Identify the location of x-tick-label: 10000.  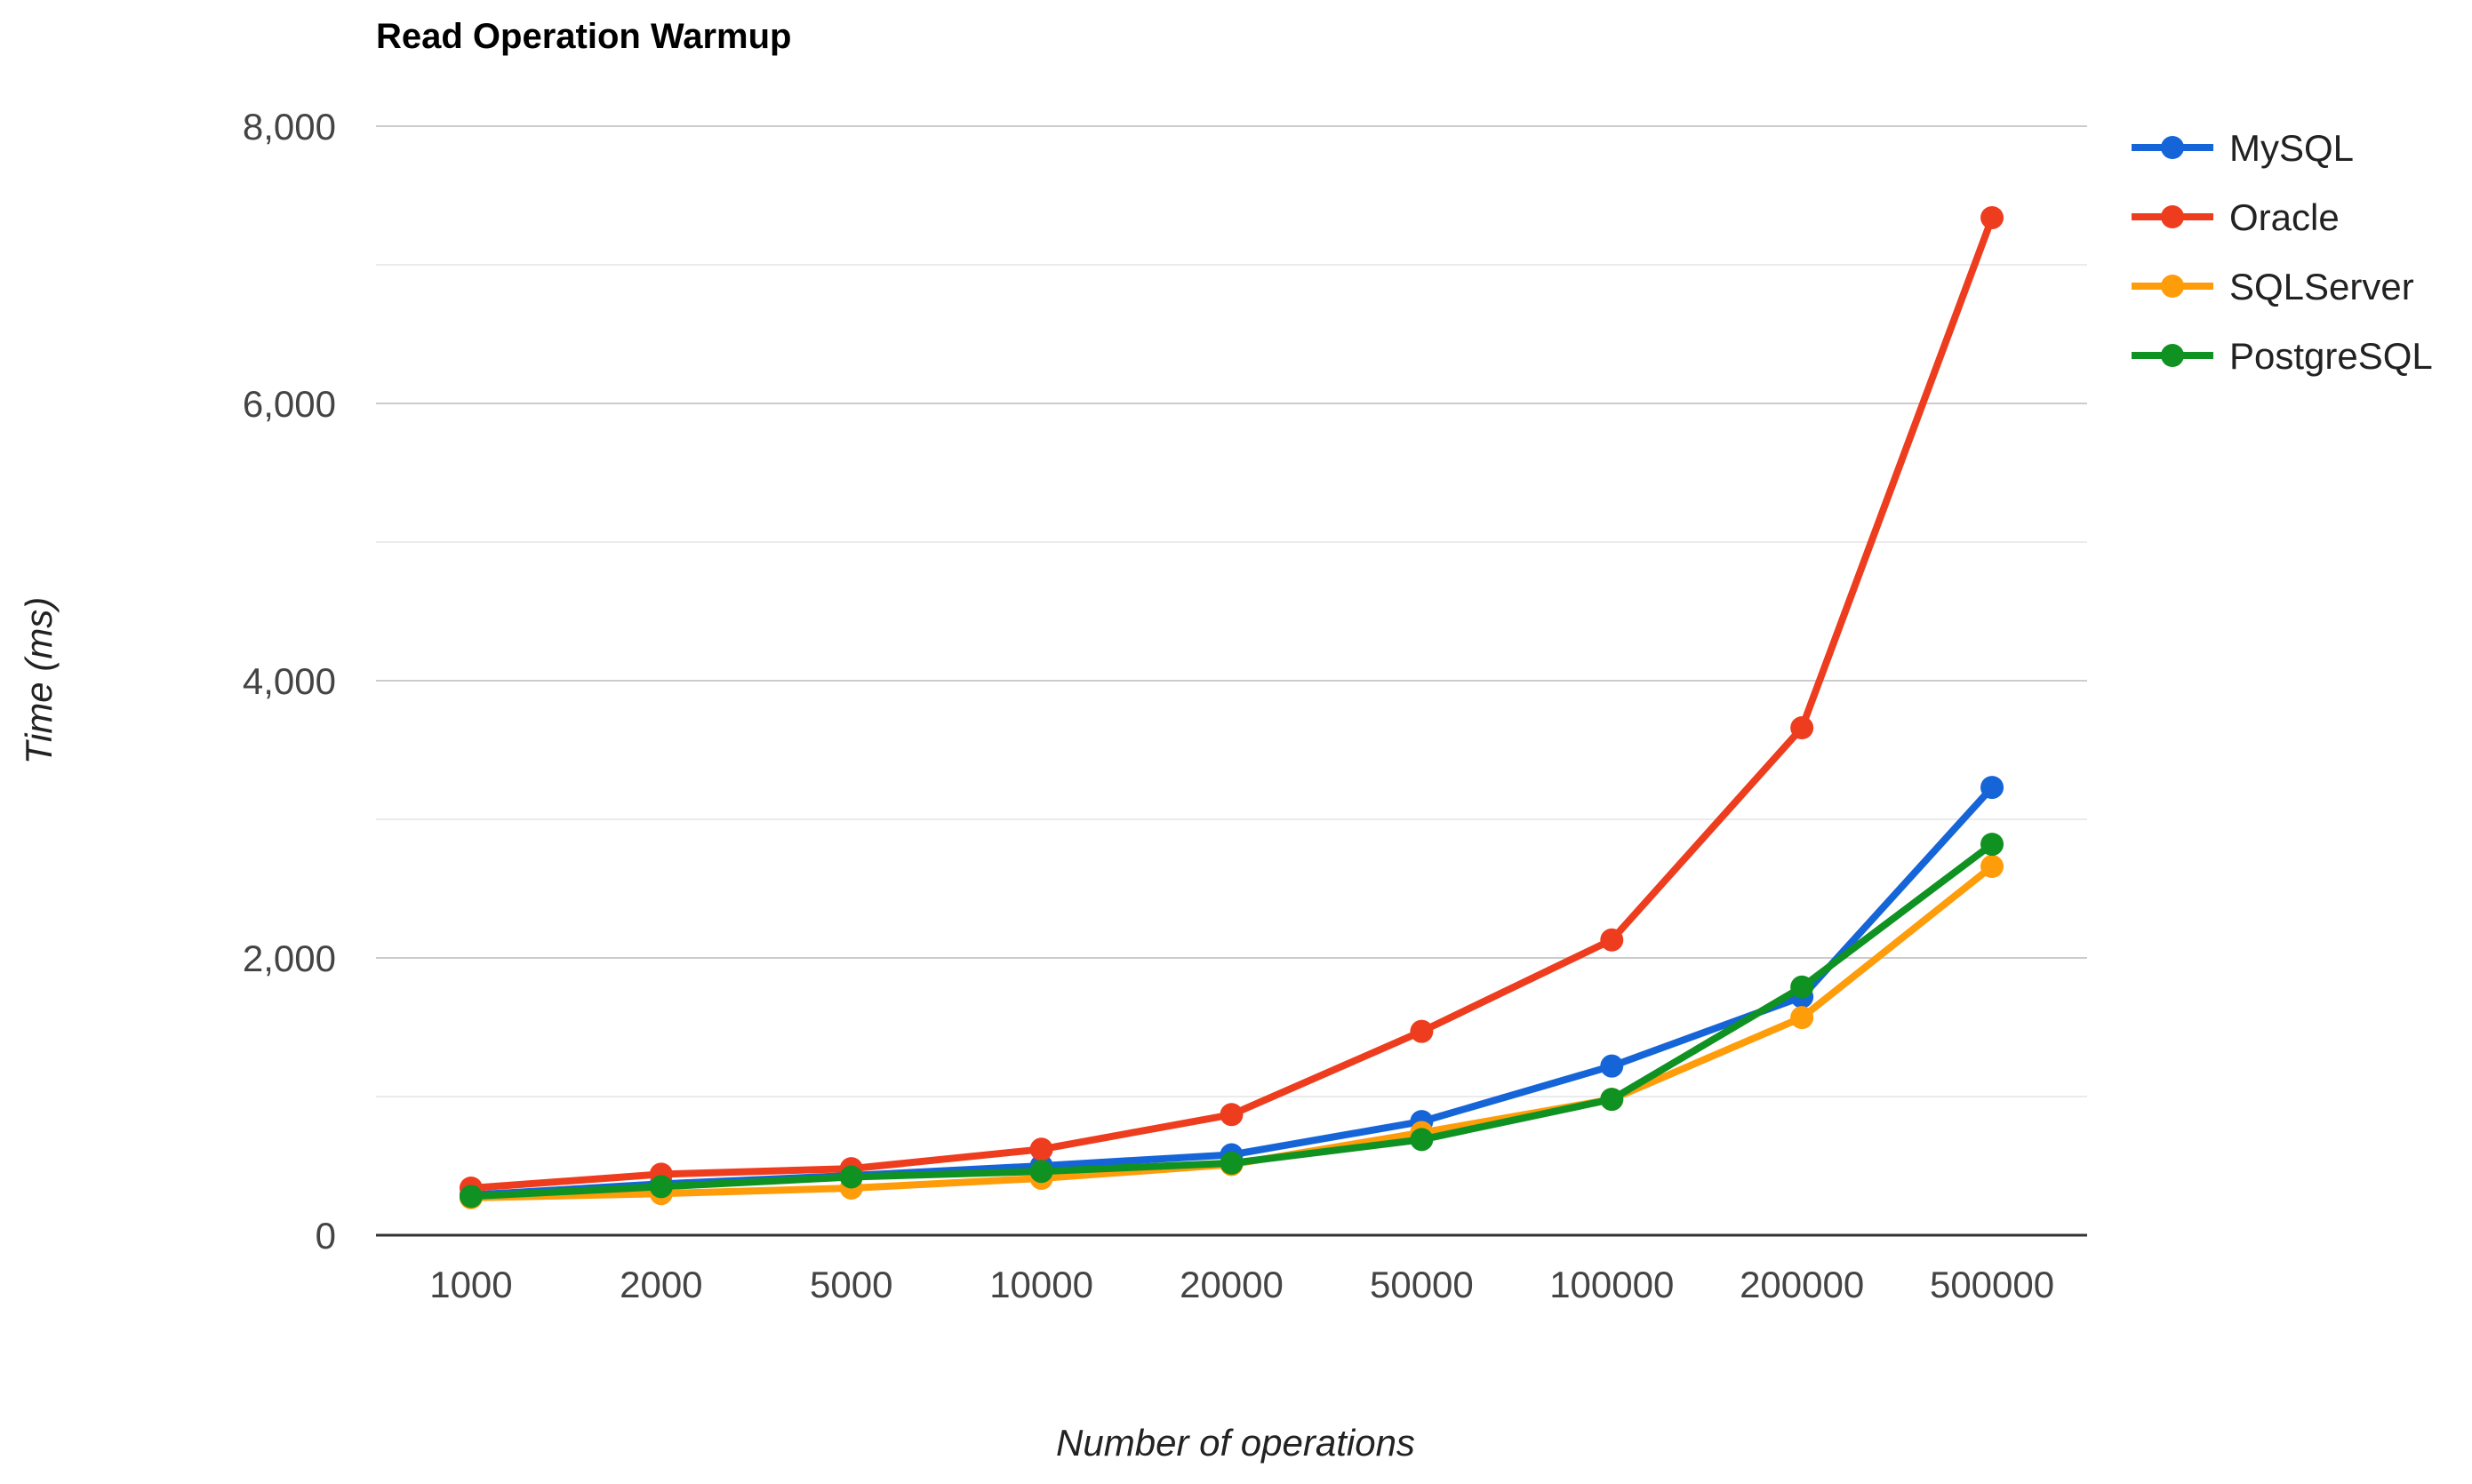
(1041, 1284).